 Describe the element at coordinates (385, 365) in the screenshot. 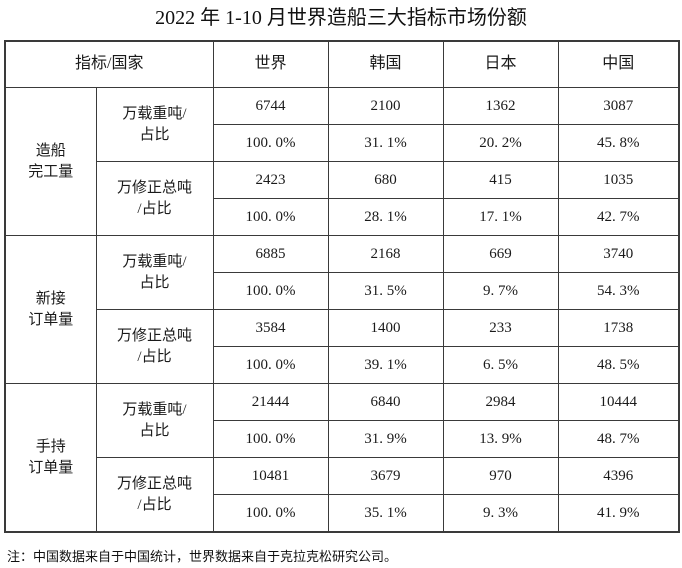

I see `share-cell: 39. 1%` at that location.